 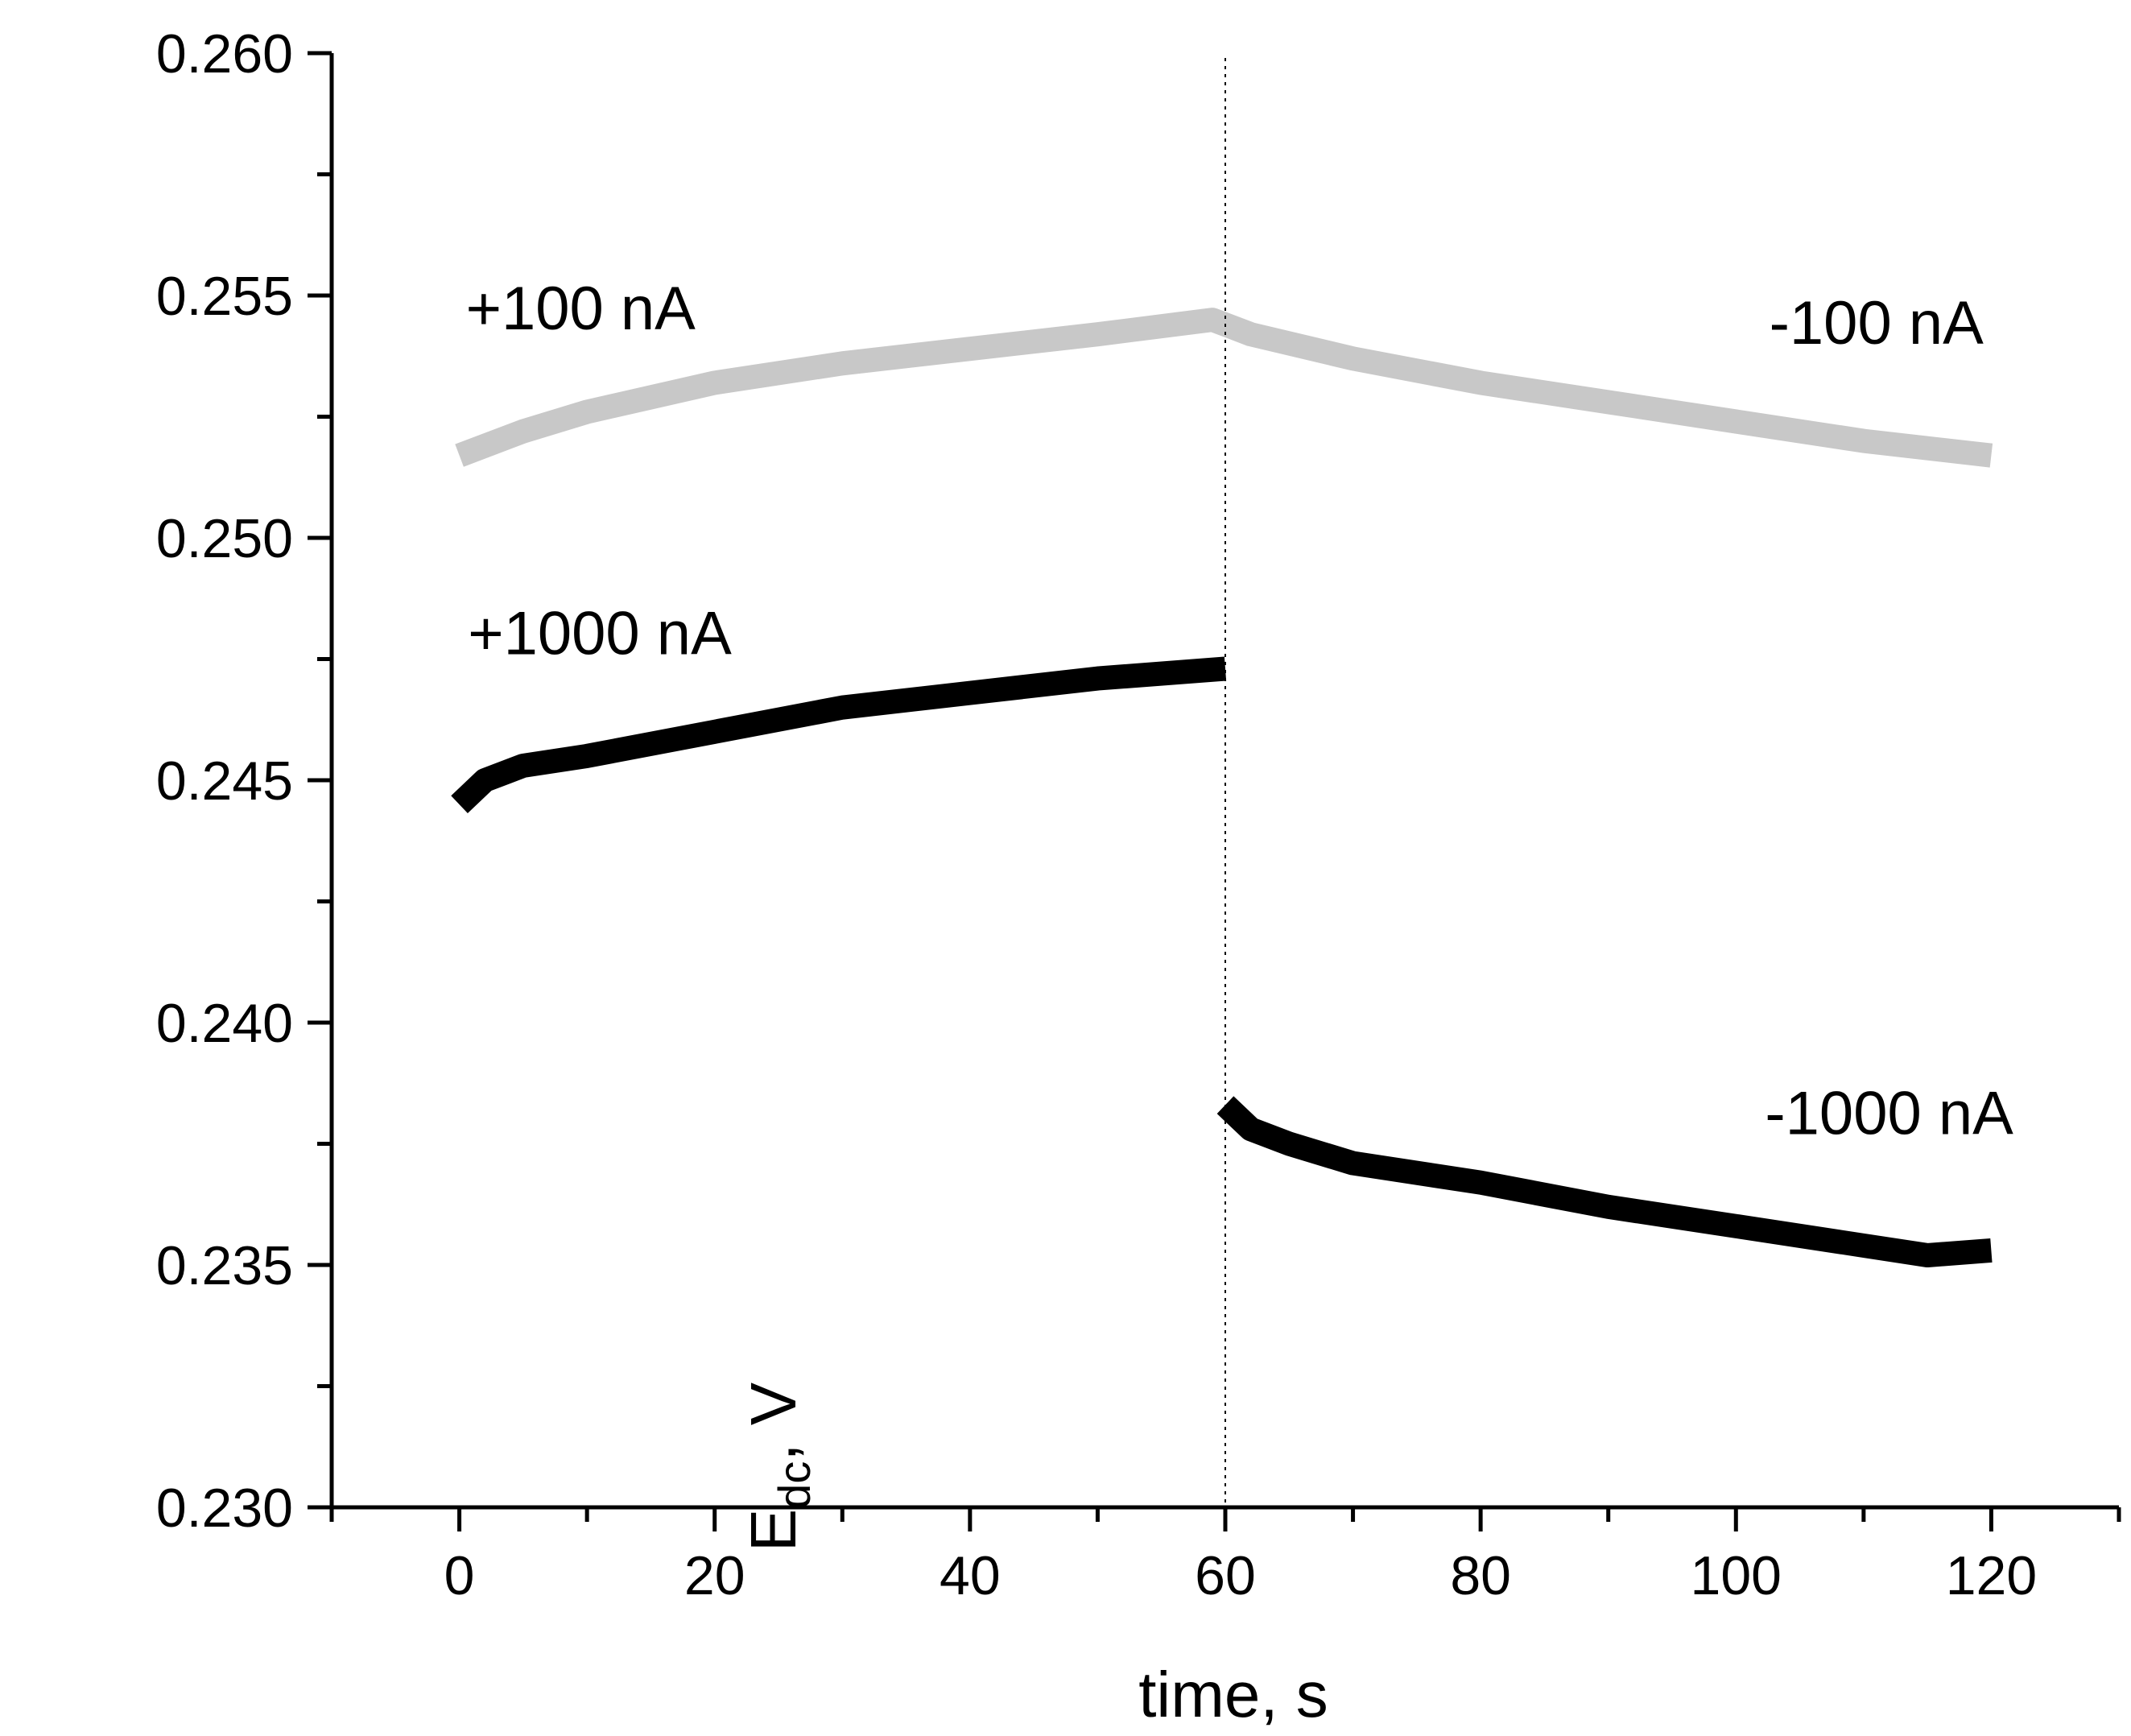 What do you see at coordinates (1233, 1694) in the screenshot?
I see `x-axis-title: time, s` at bounding box center [1233, 1694].